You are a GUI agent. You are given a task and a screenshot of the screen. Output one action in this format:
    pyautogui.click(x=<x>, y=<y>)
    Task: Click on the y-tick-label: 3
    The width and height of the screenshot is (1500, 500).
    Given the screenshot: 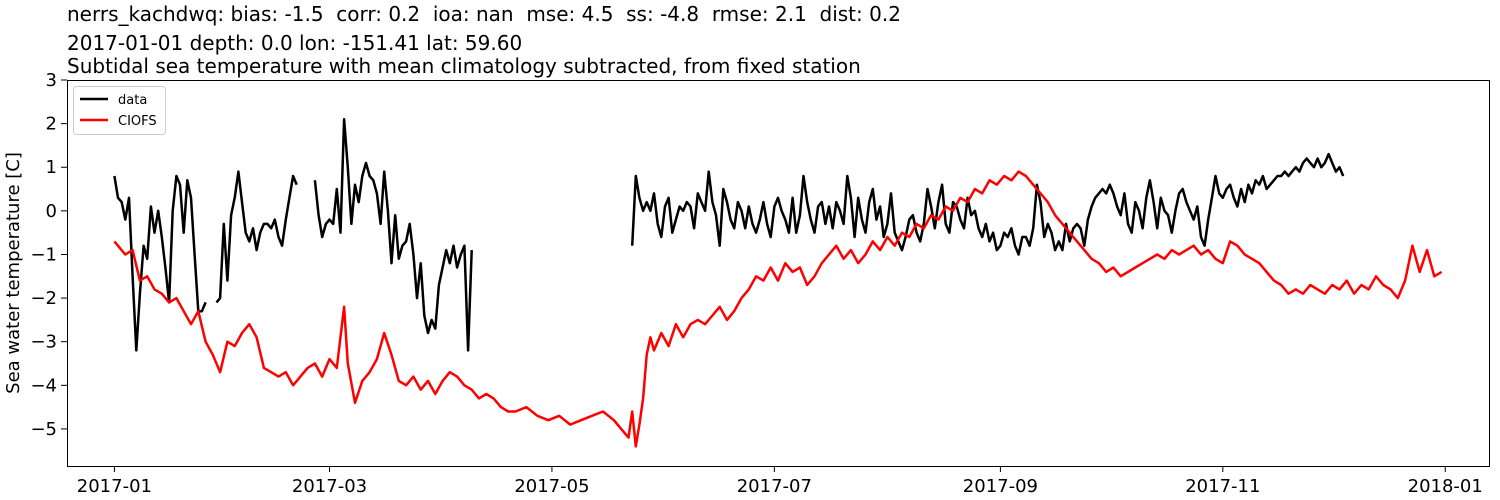 What is the action you would take?
    pyautogui.click(x=51, y=80)
    